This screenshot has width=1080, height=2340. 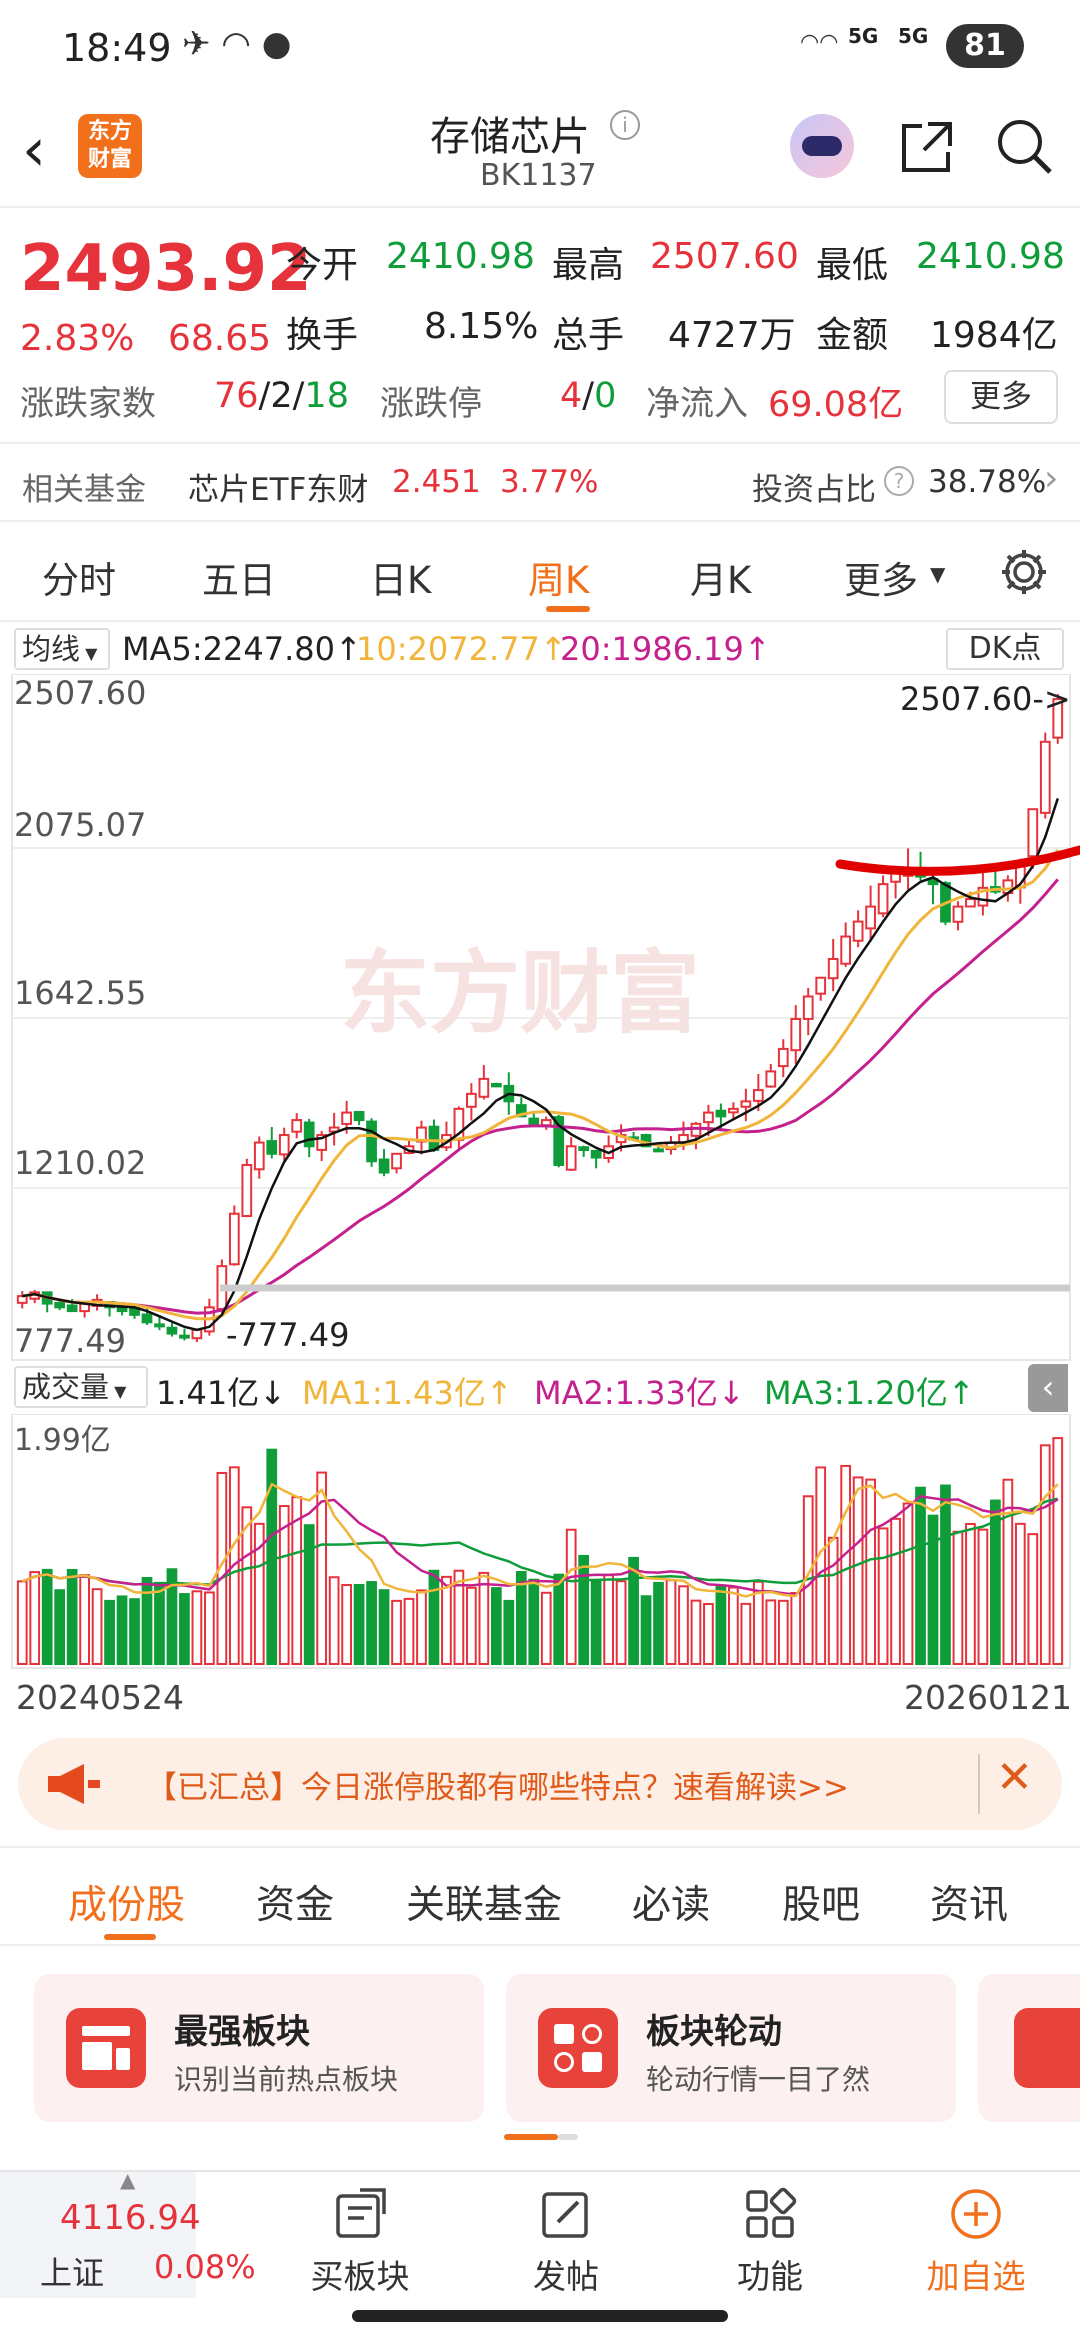 What do you see at coordinates (128, 2233) in the screenshot?
I see `index-ticker: ▲ 4116.94 上证 0.08%` at bounding box center [128, 2233].